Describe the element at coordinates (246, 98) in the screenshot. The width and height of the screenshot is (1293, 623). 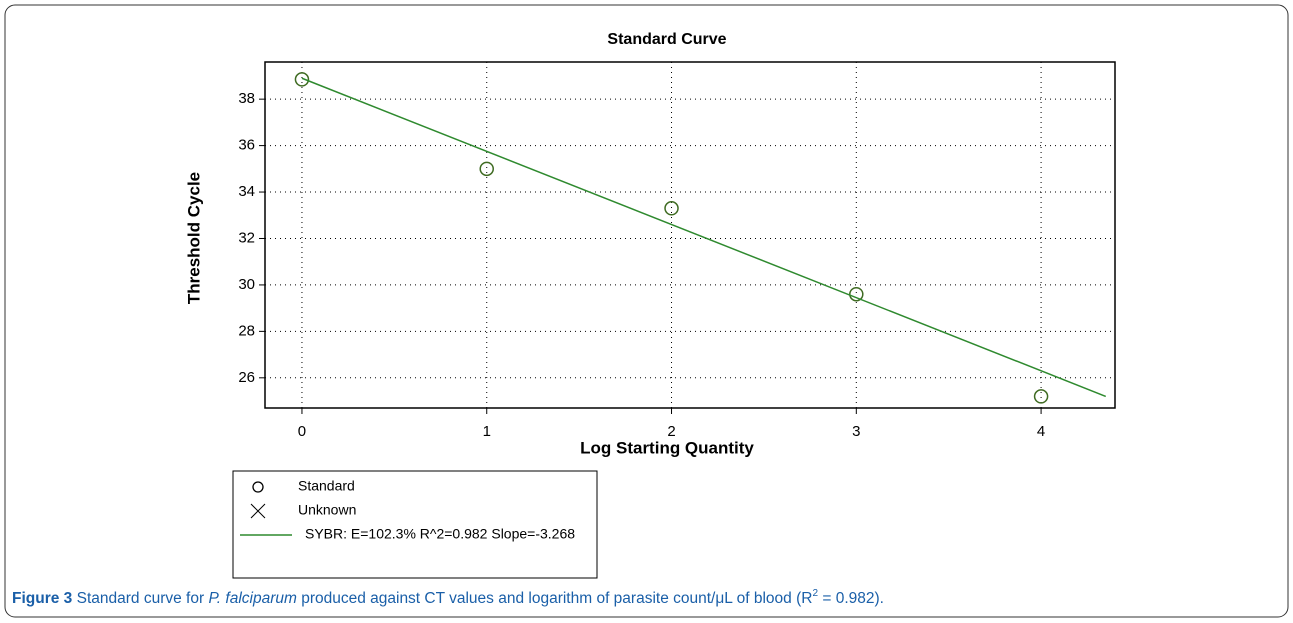
I see `y-tick-label: 38` at that location.